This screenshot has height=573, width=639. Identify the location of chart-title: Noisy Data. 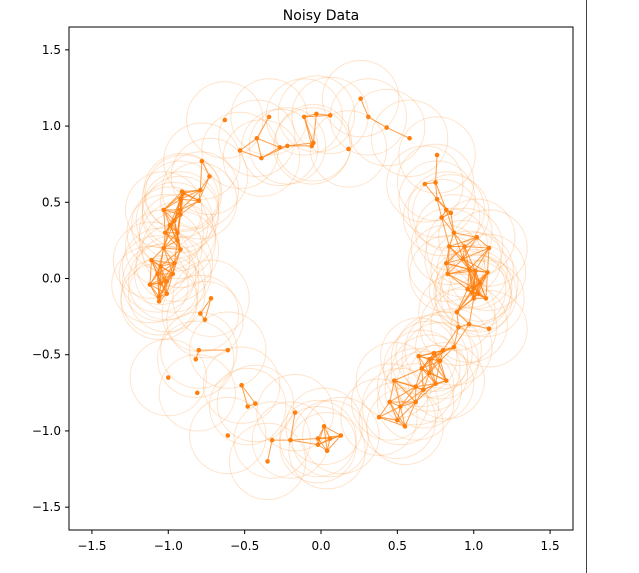
(321, 16).